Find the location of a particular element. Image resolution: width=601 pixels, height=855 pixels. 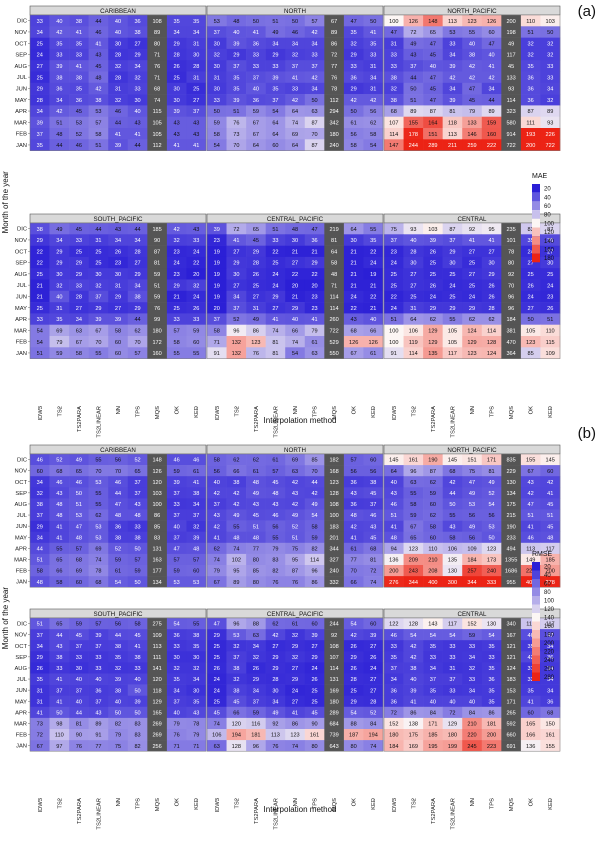

cell-value-label: 77 is located at coordinates (98, 747).